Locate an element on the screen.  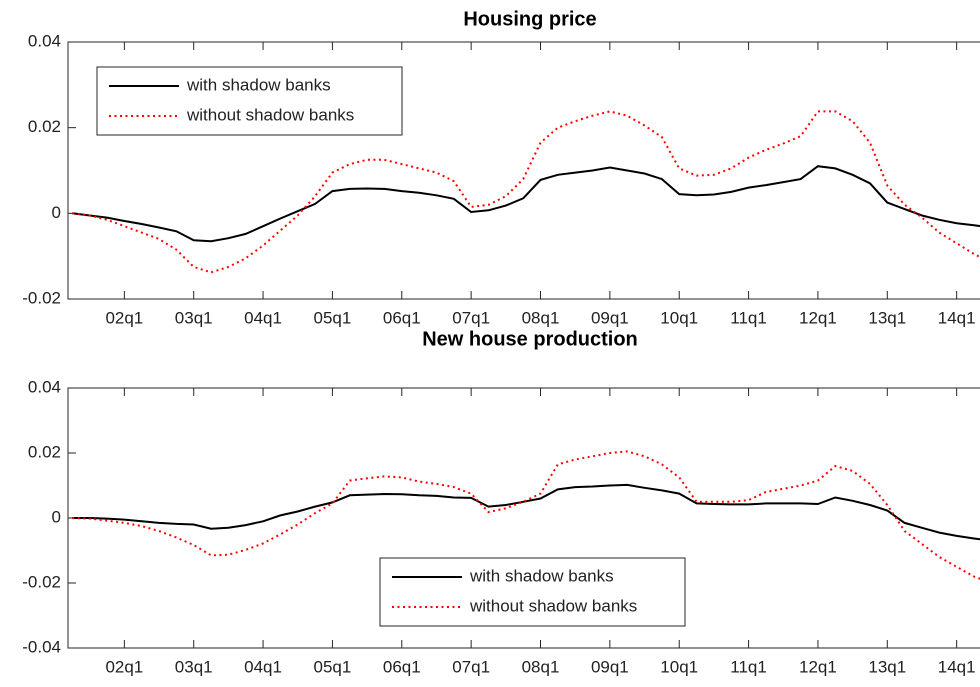
chart-title: New house production is located at coordinates (530, 339).